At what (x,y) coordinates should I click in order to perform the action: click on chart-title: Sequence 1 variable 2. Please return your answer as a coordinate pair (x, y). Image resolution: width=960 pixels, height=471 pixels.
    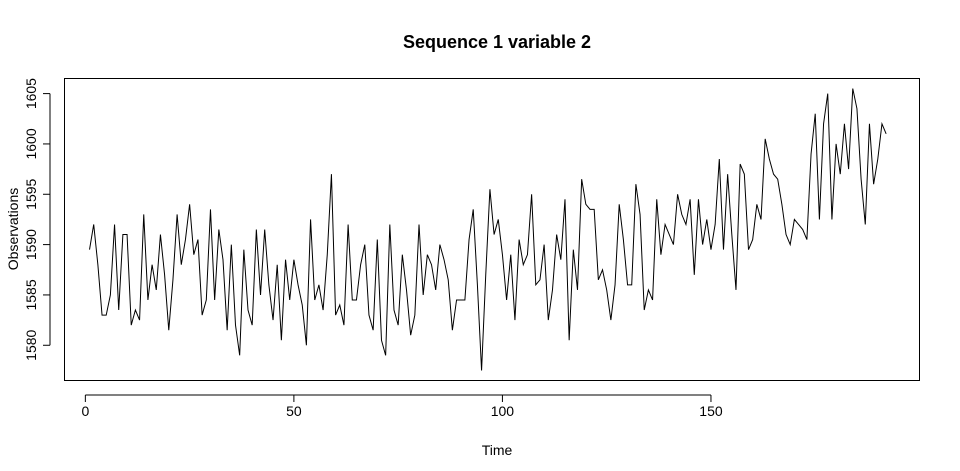
    Looking at the image, I should click on (497, 42).